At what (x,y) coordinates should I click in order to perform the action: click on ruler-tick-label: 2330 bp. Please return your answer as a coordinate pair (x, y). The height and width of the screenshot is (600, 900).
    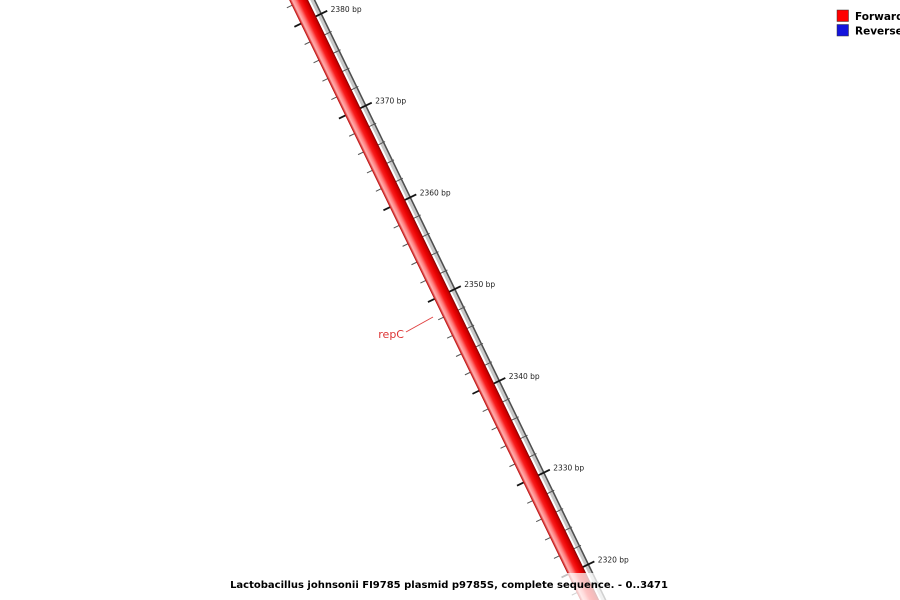
    Looking at the image, I should click on (568, 468).